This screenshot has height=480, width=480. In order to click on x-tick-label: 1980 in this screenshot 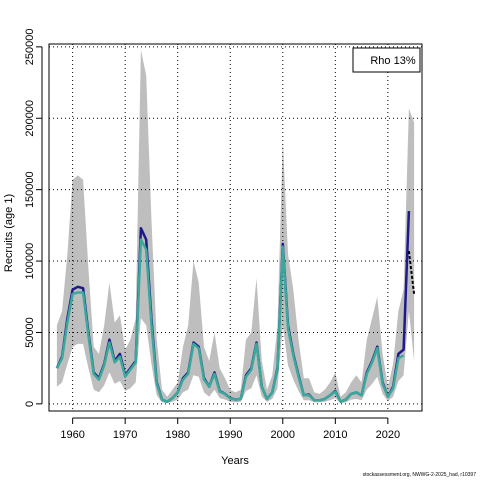, I will do `click(177, 435)`.